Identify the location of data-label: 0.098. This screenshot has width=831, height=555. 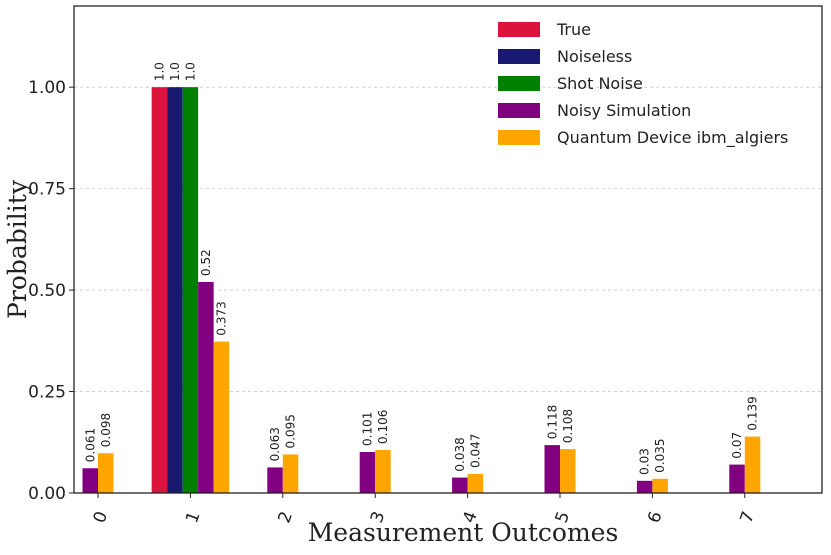
(106, 430).